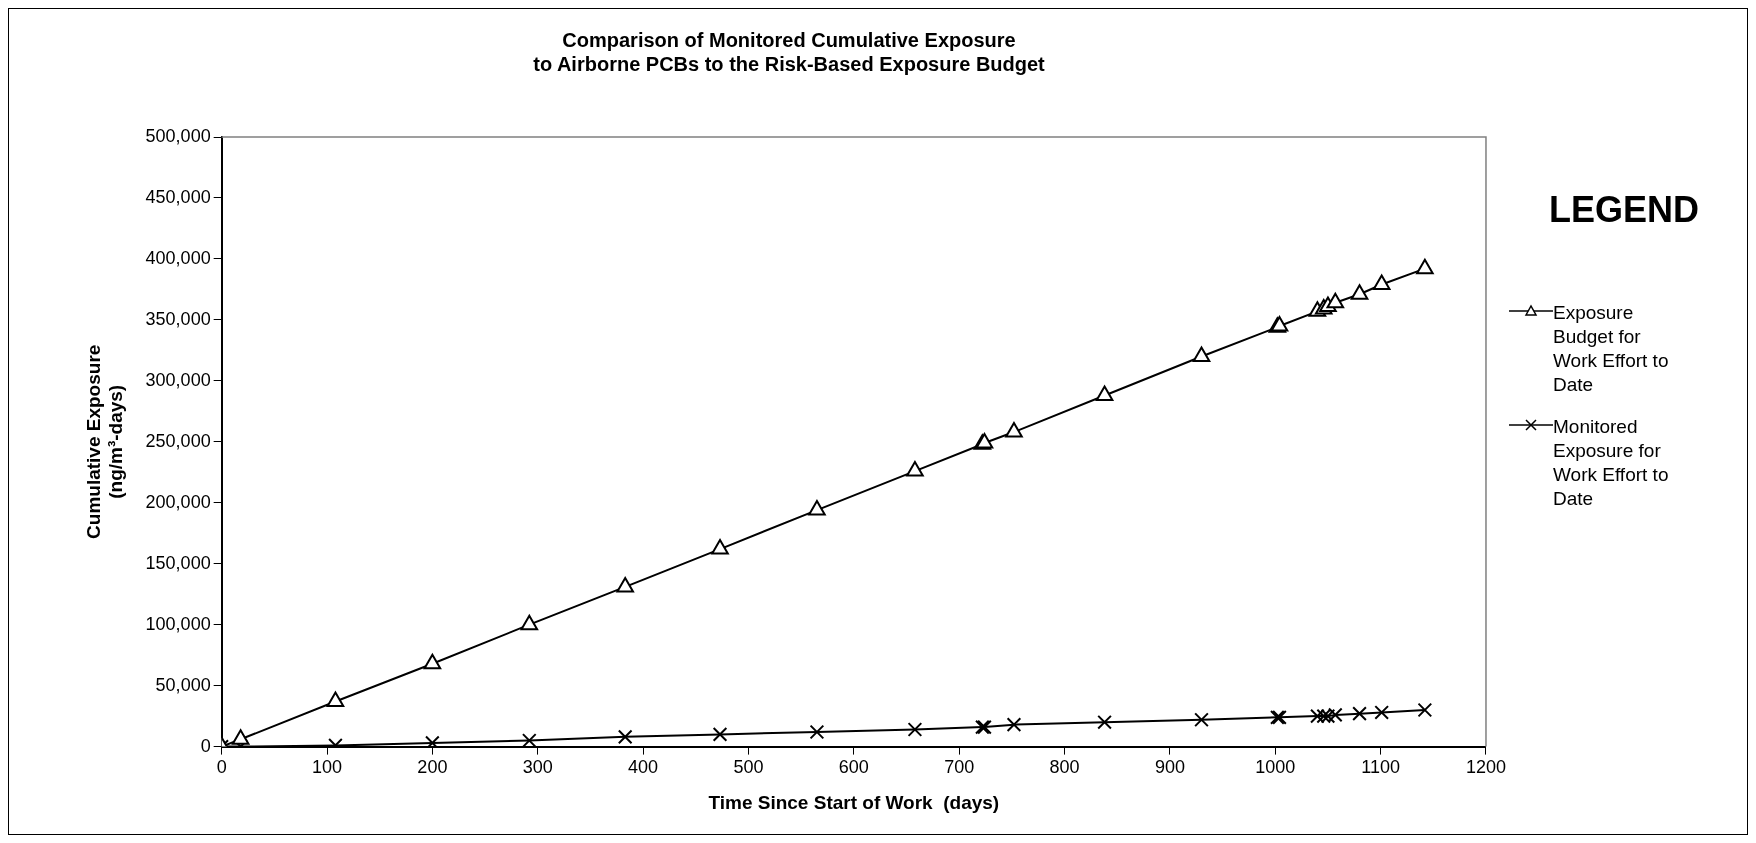 The image size is (1756, 843). What do you see at coordinates (854, 802) in the screenshot?
I see `x-axis-title: Time Since Start of Work (days)` at bounding box center [854, 802].